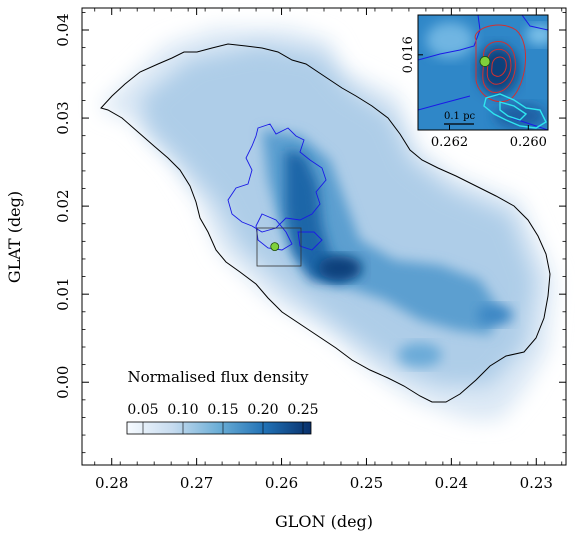 The image size is (575, 538). Describe the element at coordinates (324, 521) in the screenshot. I see `x-axis-label: GLON (deg)` at that location.